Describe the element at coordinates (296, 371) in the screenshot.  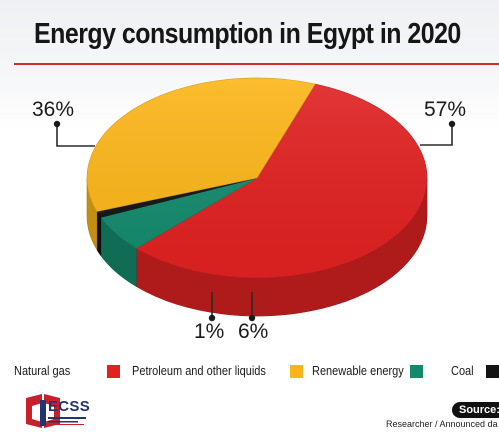
I see `legend-swatch-petroleum` at that location.